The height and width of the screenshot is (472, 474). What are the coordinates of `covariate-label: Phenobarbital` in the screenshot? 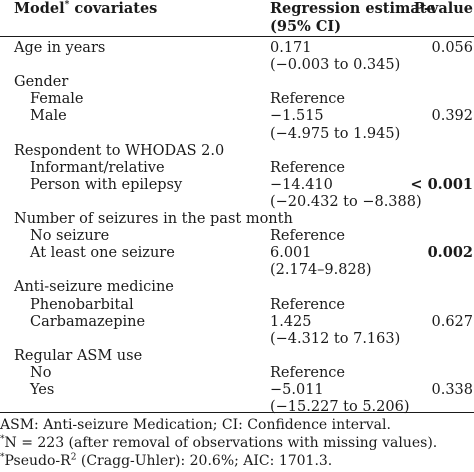 It's located at (82, 304).